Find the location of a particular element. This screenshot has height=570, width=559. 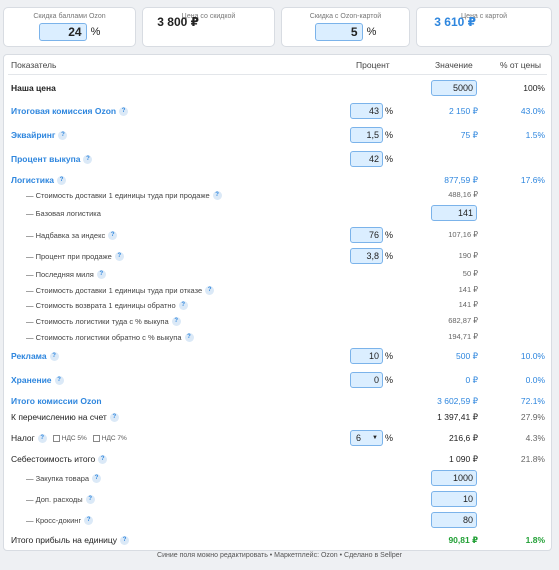

return-cost-value: 141 ₽ is located at coordinates (468, 304).